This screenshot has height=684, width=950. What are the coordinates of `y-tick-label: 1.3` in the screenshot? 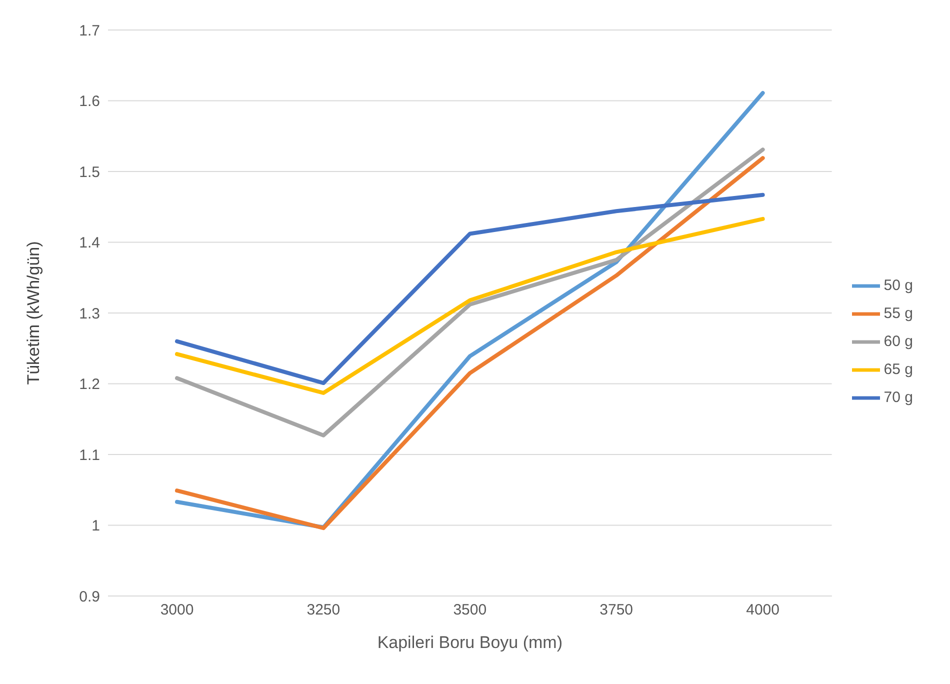 It's located at (89, 313).